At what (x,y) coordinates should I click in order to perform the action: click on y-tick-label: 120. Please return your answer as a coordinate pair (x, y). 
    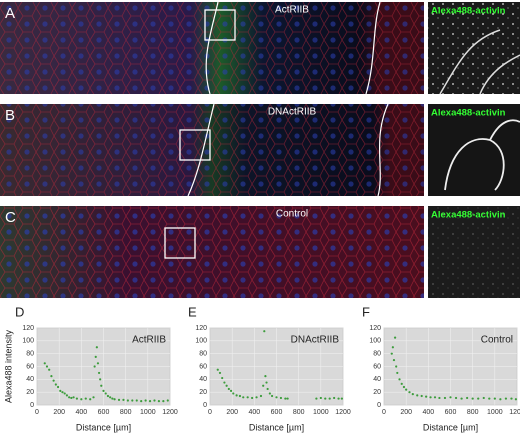
    Looking at the image, I should click on (375, 328).